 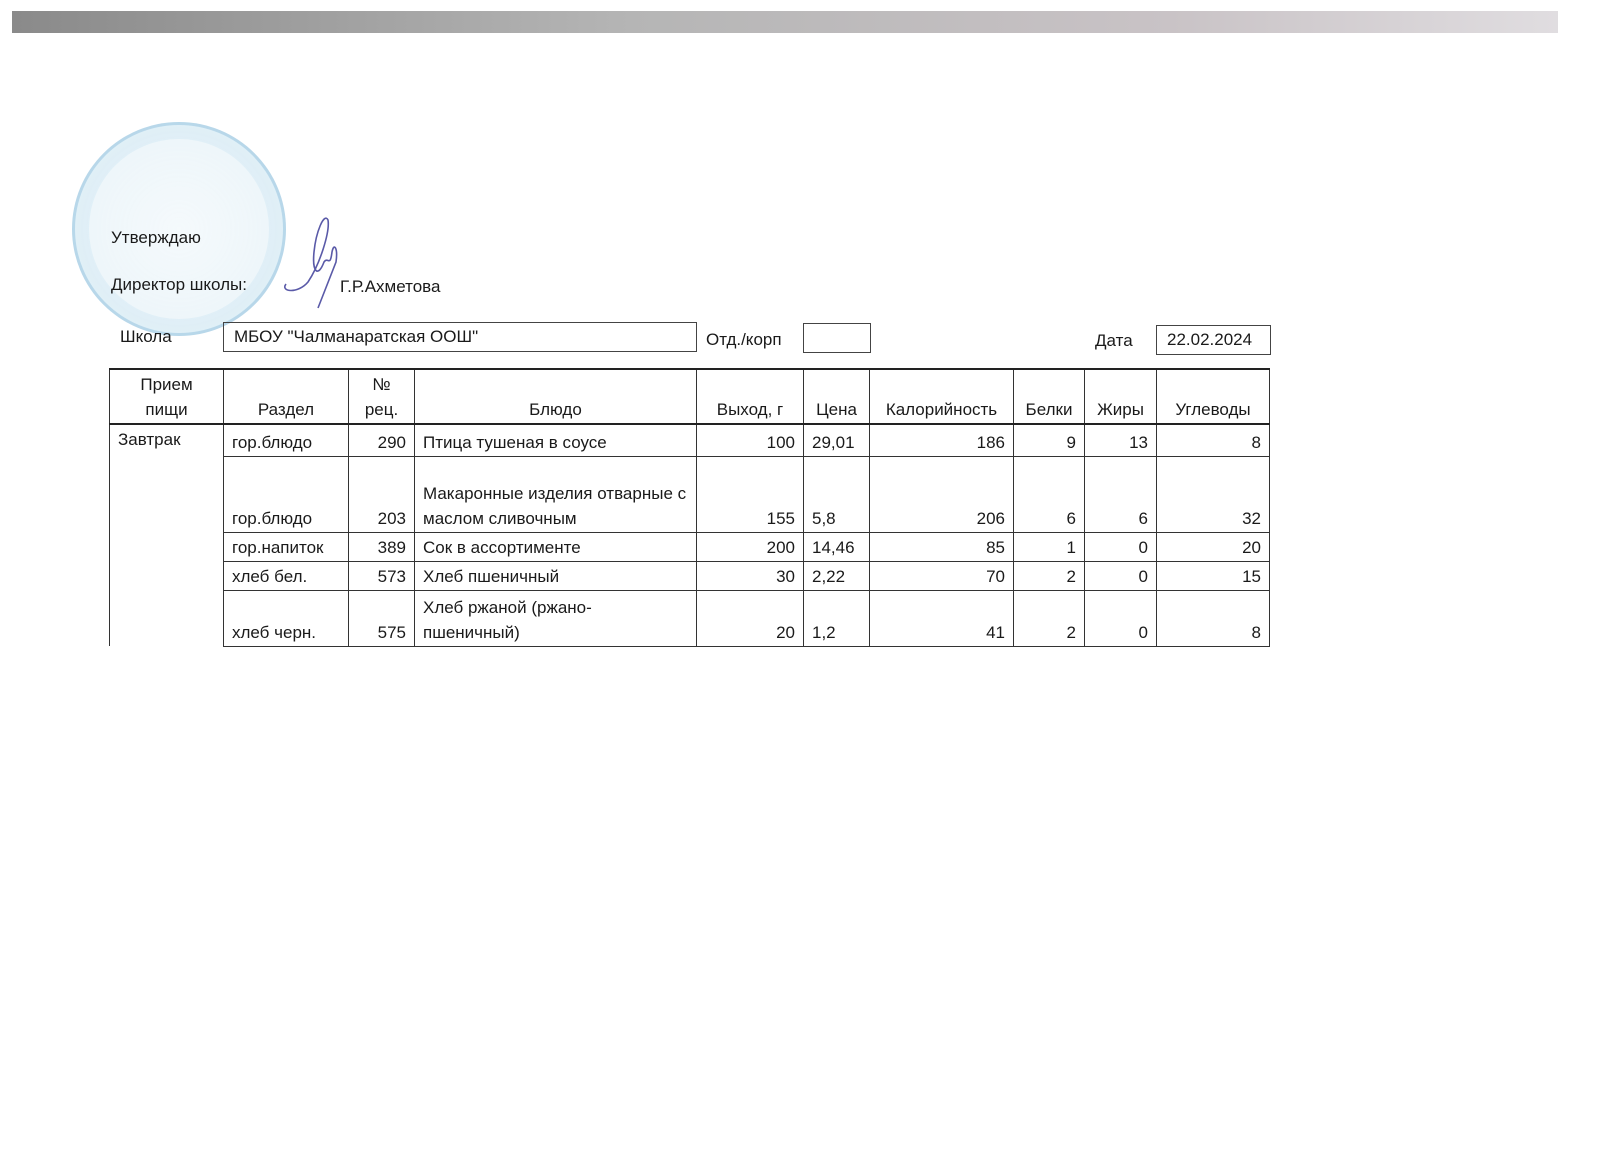 I want to click on col-header: Цена, so click(x=836, y=396).